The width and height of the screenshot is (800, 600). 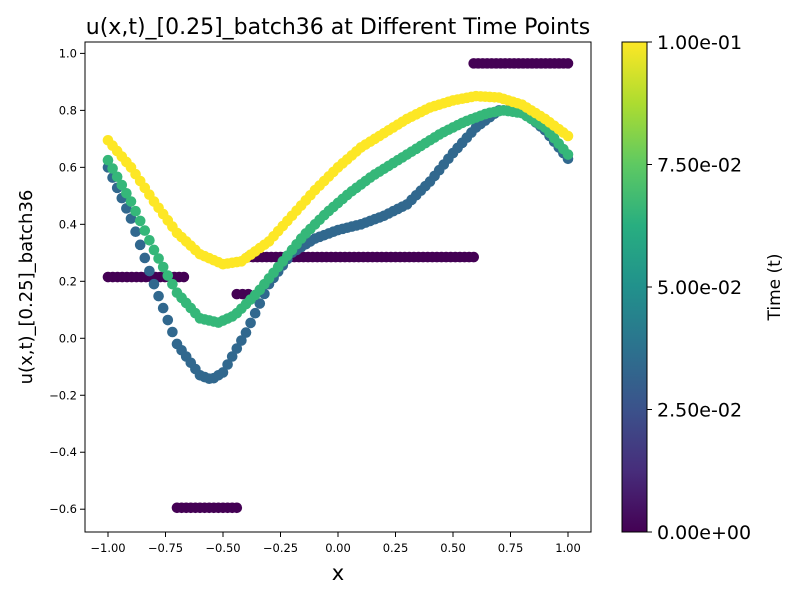 I want to click on x-tick-label: 0.50, so click(x=453, y=548).